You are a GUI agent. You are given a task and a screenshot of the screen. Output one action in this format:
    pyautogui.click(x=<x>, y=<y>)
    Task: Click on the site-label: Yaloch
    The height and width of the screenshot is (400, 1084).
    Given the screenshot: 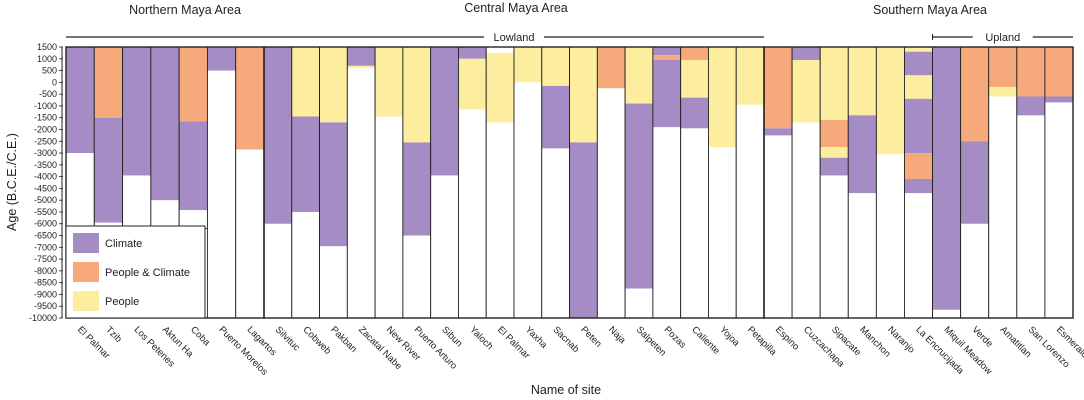 What is the action you would take?
    pyautogui.click(x=481, y=338)
    